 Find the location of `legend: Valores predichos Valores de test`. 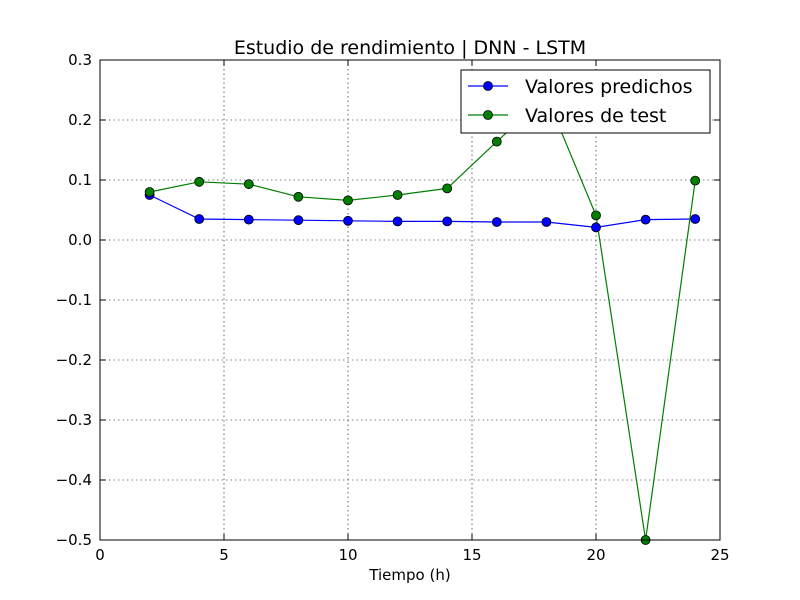

legend: Valores predichos Valores de test is located at coordinates (585, 101).